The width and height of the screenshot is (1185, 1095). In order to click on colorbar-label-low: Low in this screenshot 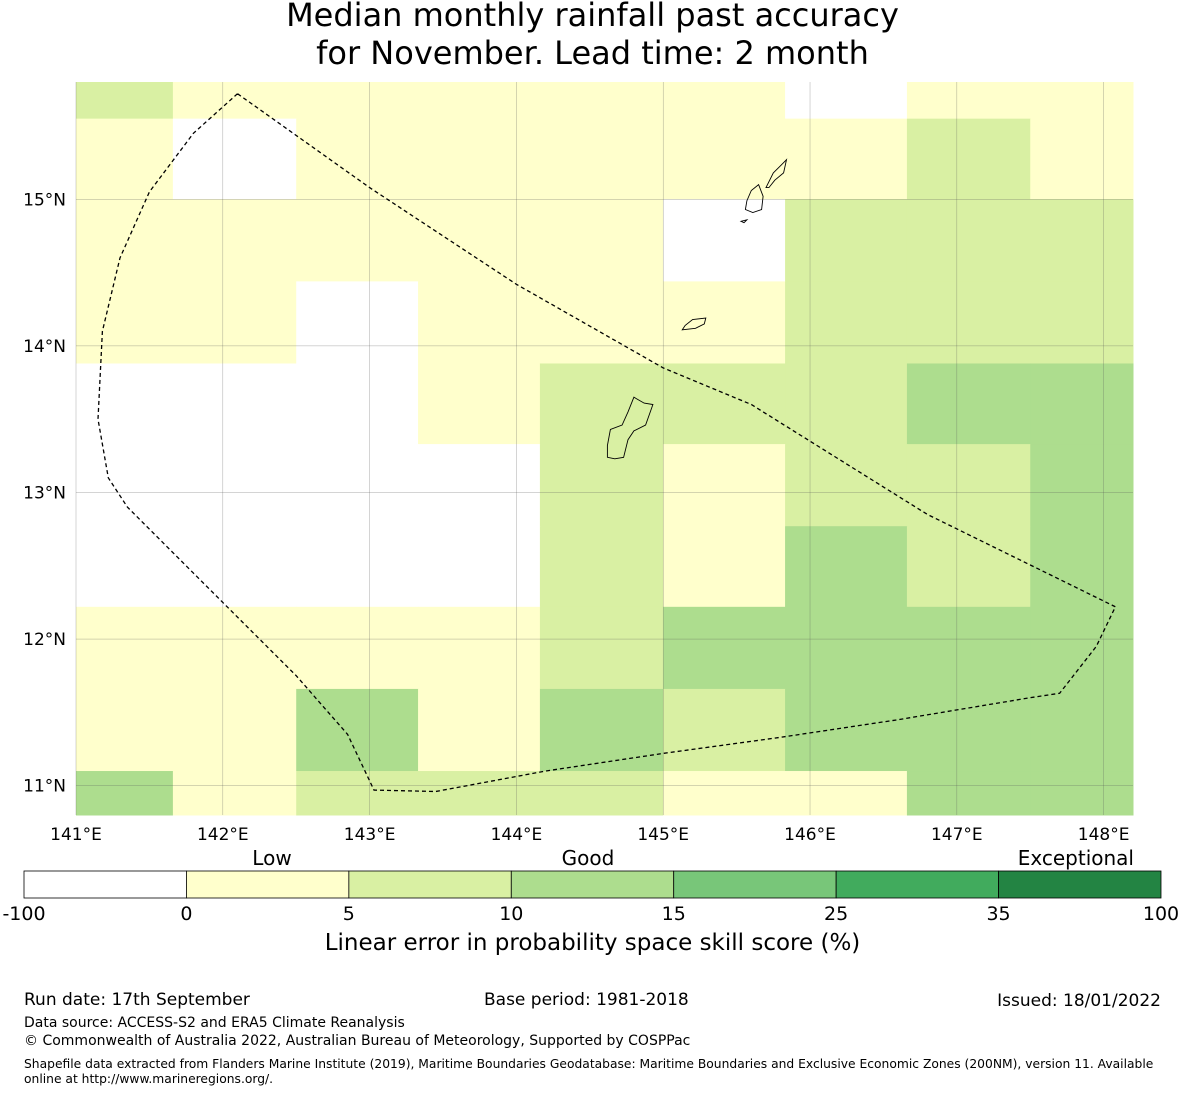, I will do `click(271, 858)`.